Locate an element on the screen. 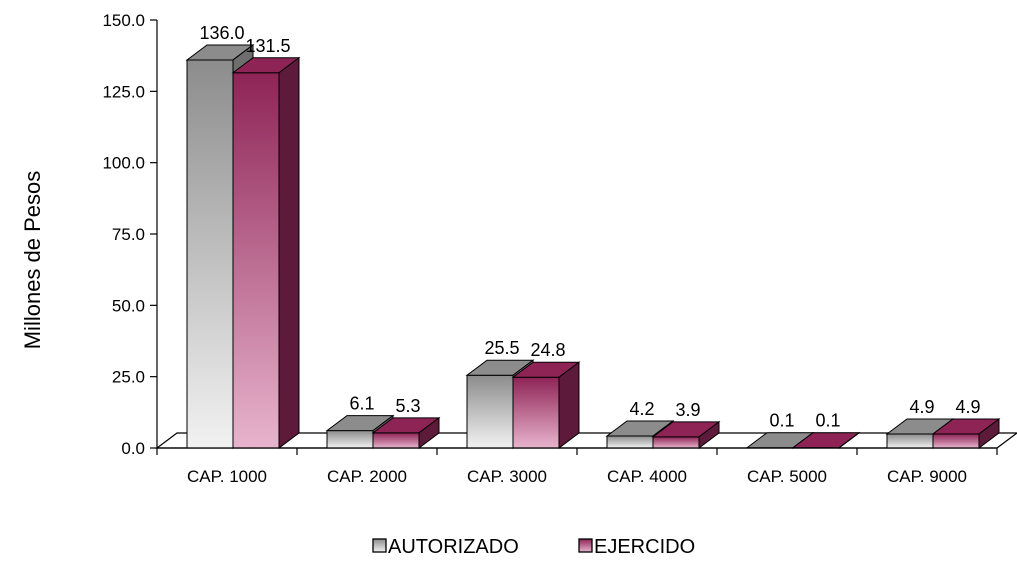 This screenshot has width=1017, height=569. x-tick-label: CAP. 1000 is located at coordinates (227, 476).